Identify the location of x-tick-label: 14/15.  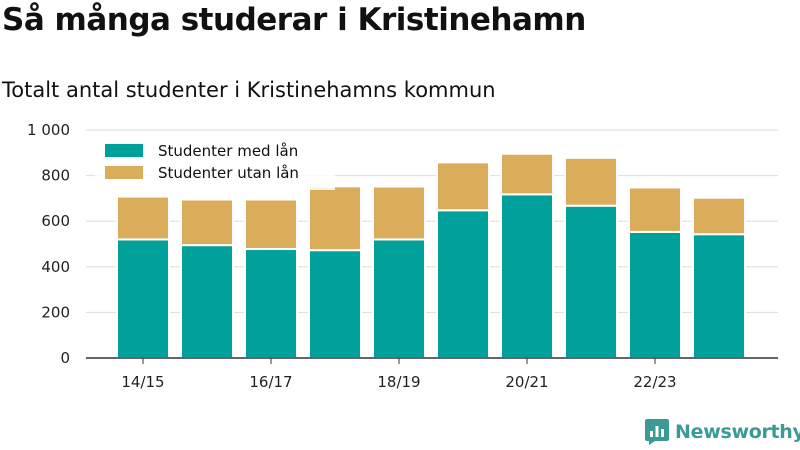
(142, 382).